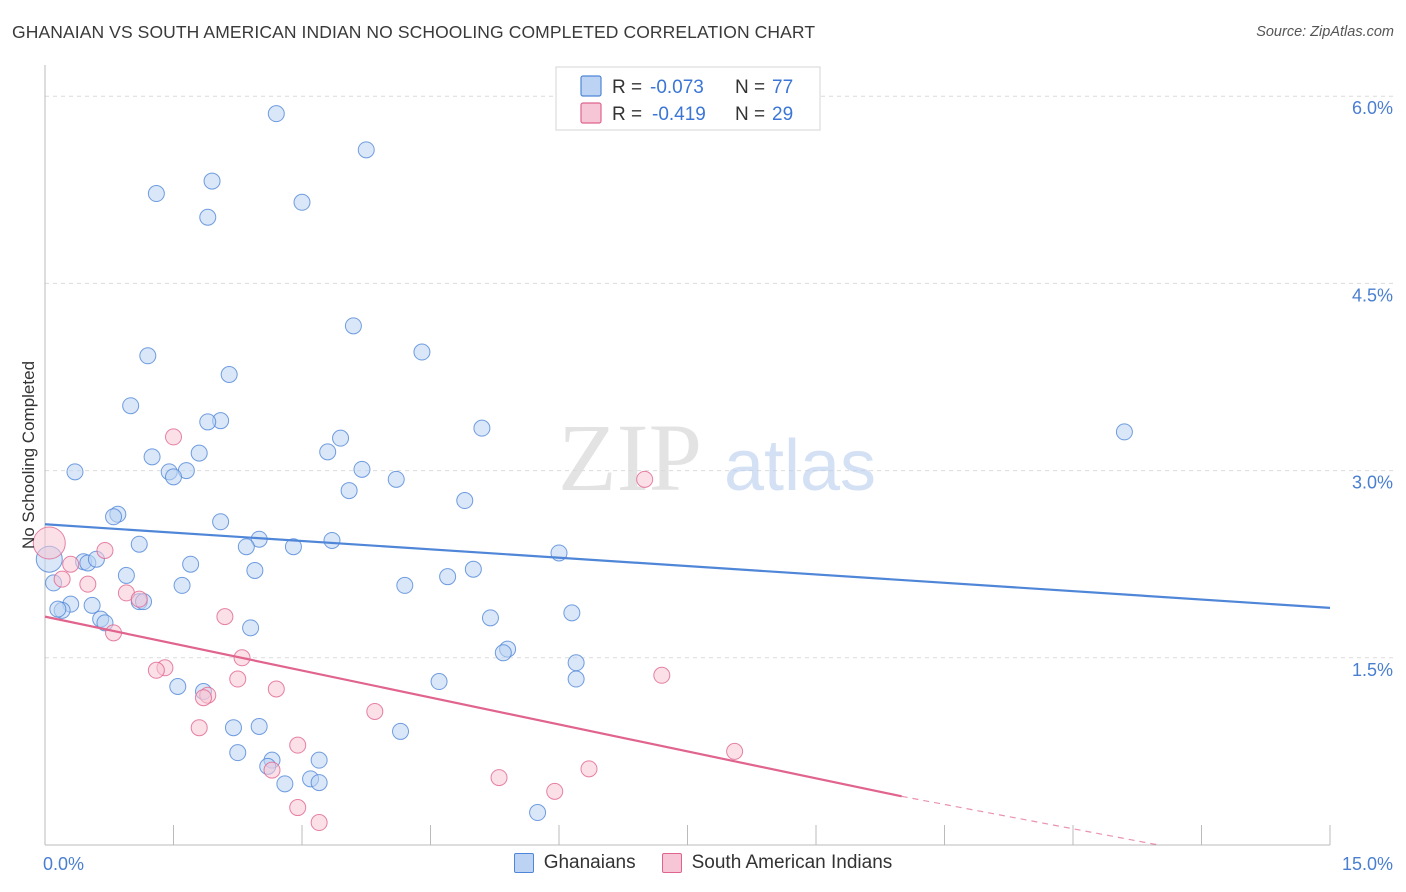 The height and width of the screenshot is (892, 1406). Describe the element at coordinates (630, 457) in the screenshot. I see `watermark-zip: ZIP` at that location.